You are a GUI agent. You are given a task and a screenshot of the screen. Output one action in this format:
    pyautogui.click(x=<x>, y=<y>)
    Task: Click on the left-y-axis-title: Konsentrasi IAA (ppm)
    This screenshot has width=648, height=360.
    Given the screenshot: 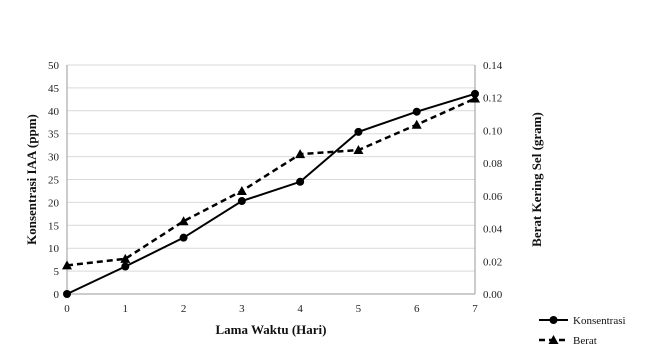 What is the action you would take?
    pyautogui.click(x=31, y=179)
    